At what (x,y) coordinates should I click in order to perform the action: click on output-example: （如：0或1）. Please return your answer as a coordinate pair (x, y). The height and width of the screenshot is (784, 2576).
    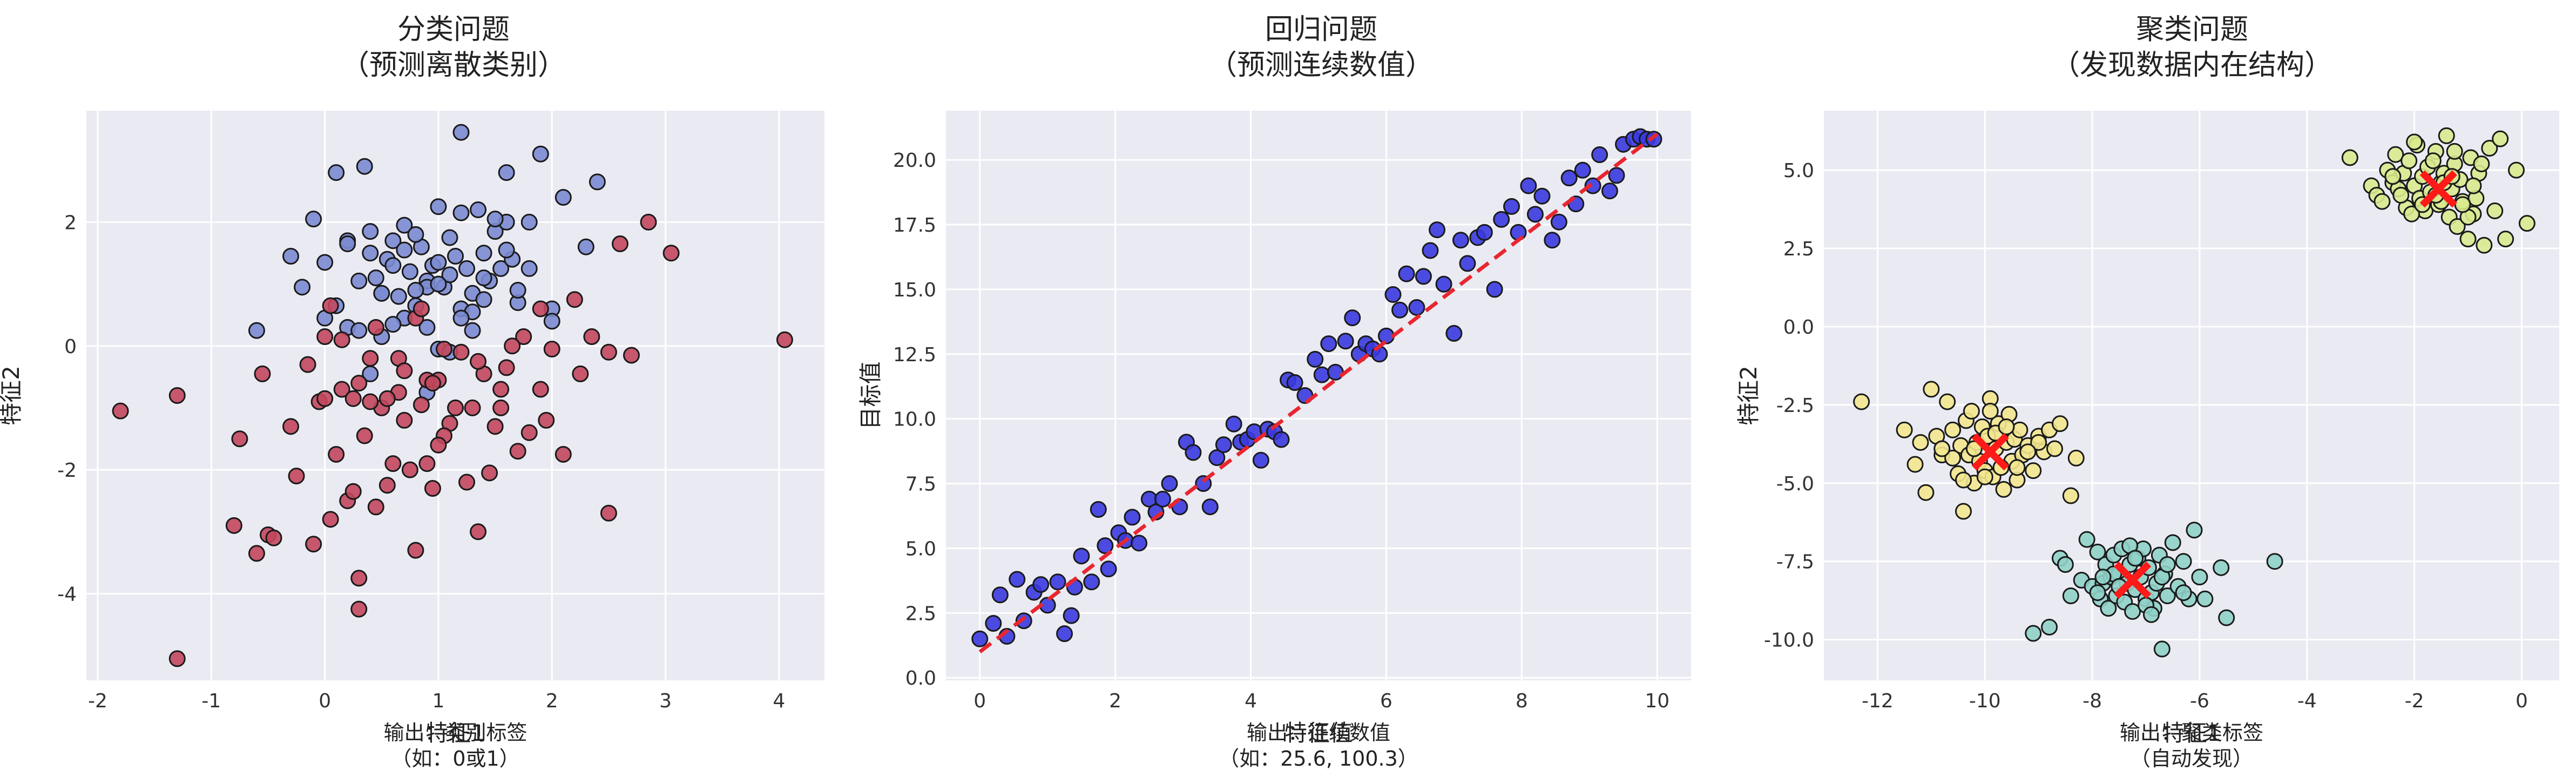
    Looking at the image, I should click on (455, 759).